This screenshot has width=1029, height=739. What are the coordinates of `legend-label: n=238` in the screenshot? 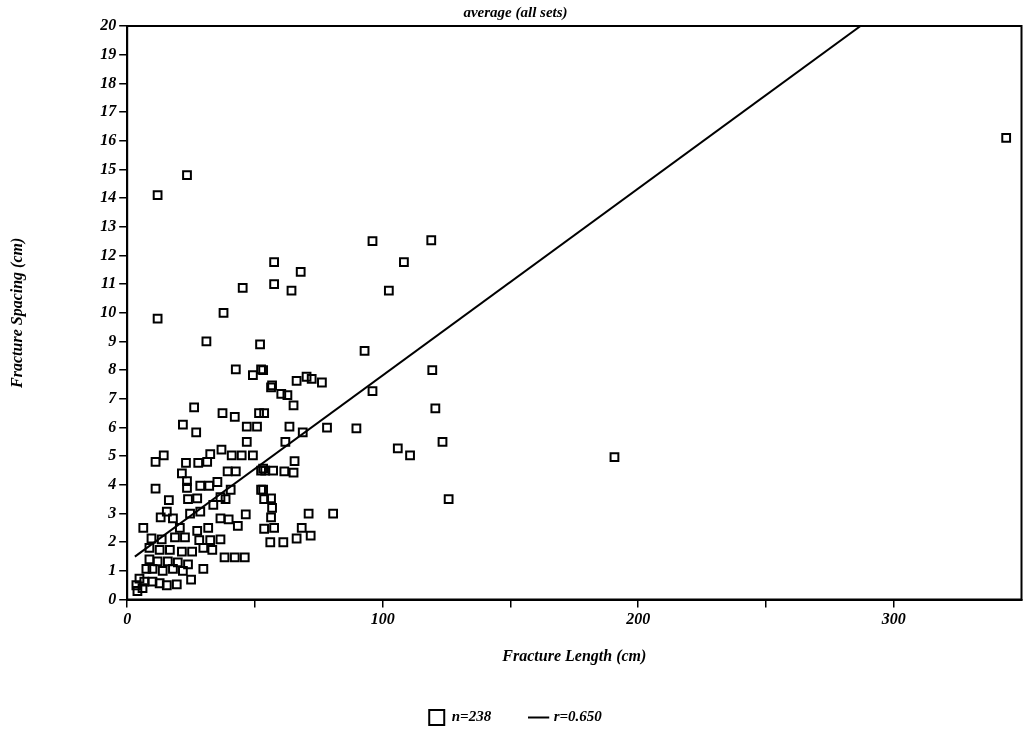 It's located at (471, 716).